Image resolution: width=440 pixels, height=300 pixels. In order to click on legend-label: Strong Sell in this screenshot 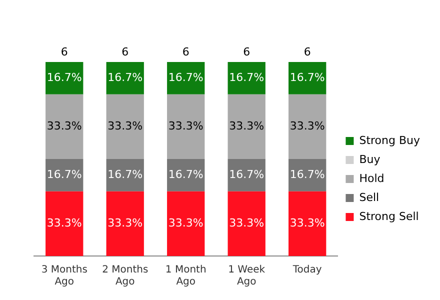, I will do `click(389, 216)`.